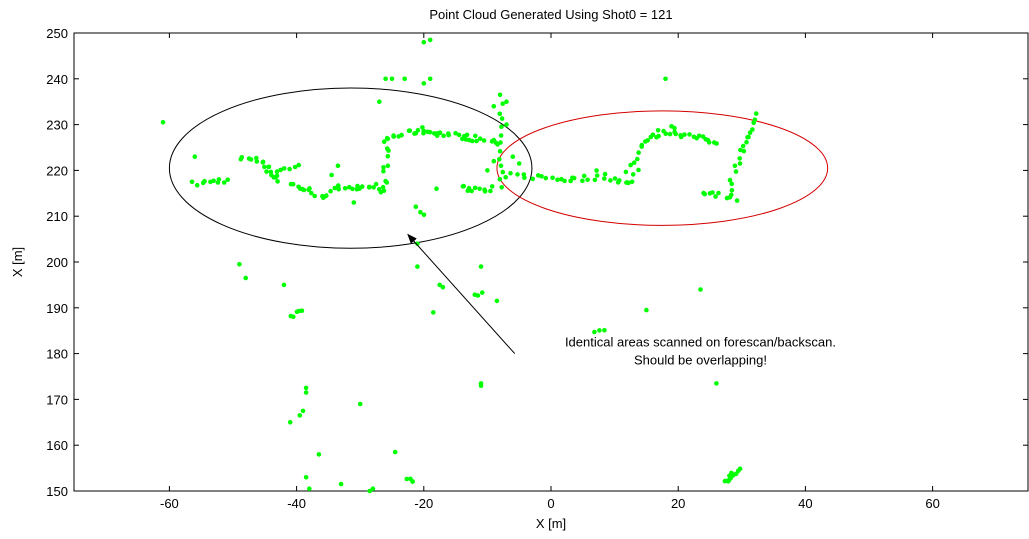 This screenshot has width=1029, height=539. I want to click on highlight-ellipse, so click(350, 168).